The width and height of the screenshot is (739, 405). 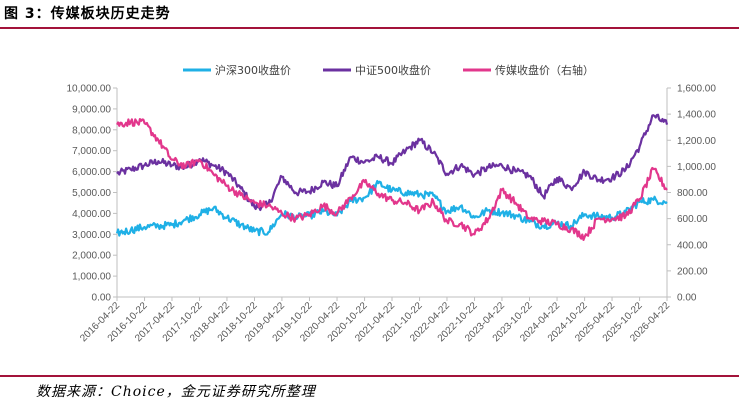 What do you see at coordinates (696, 89) in the screenshot?
I see `y-right-tick-label: 1,600.00` at bounding box center [696, 89].